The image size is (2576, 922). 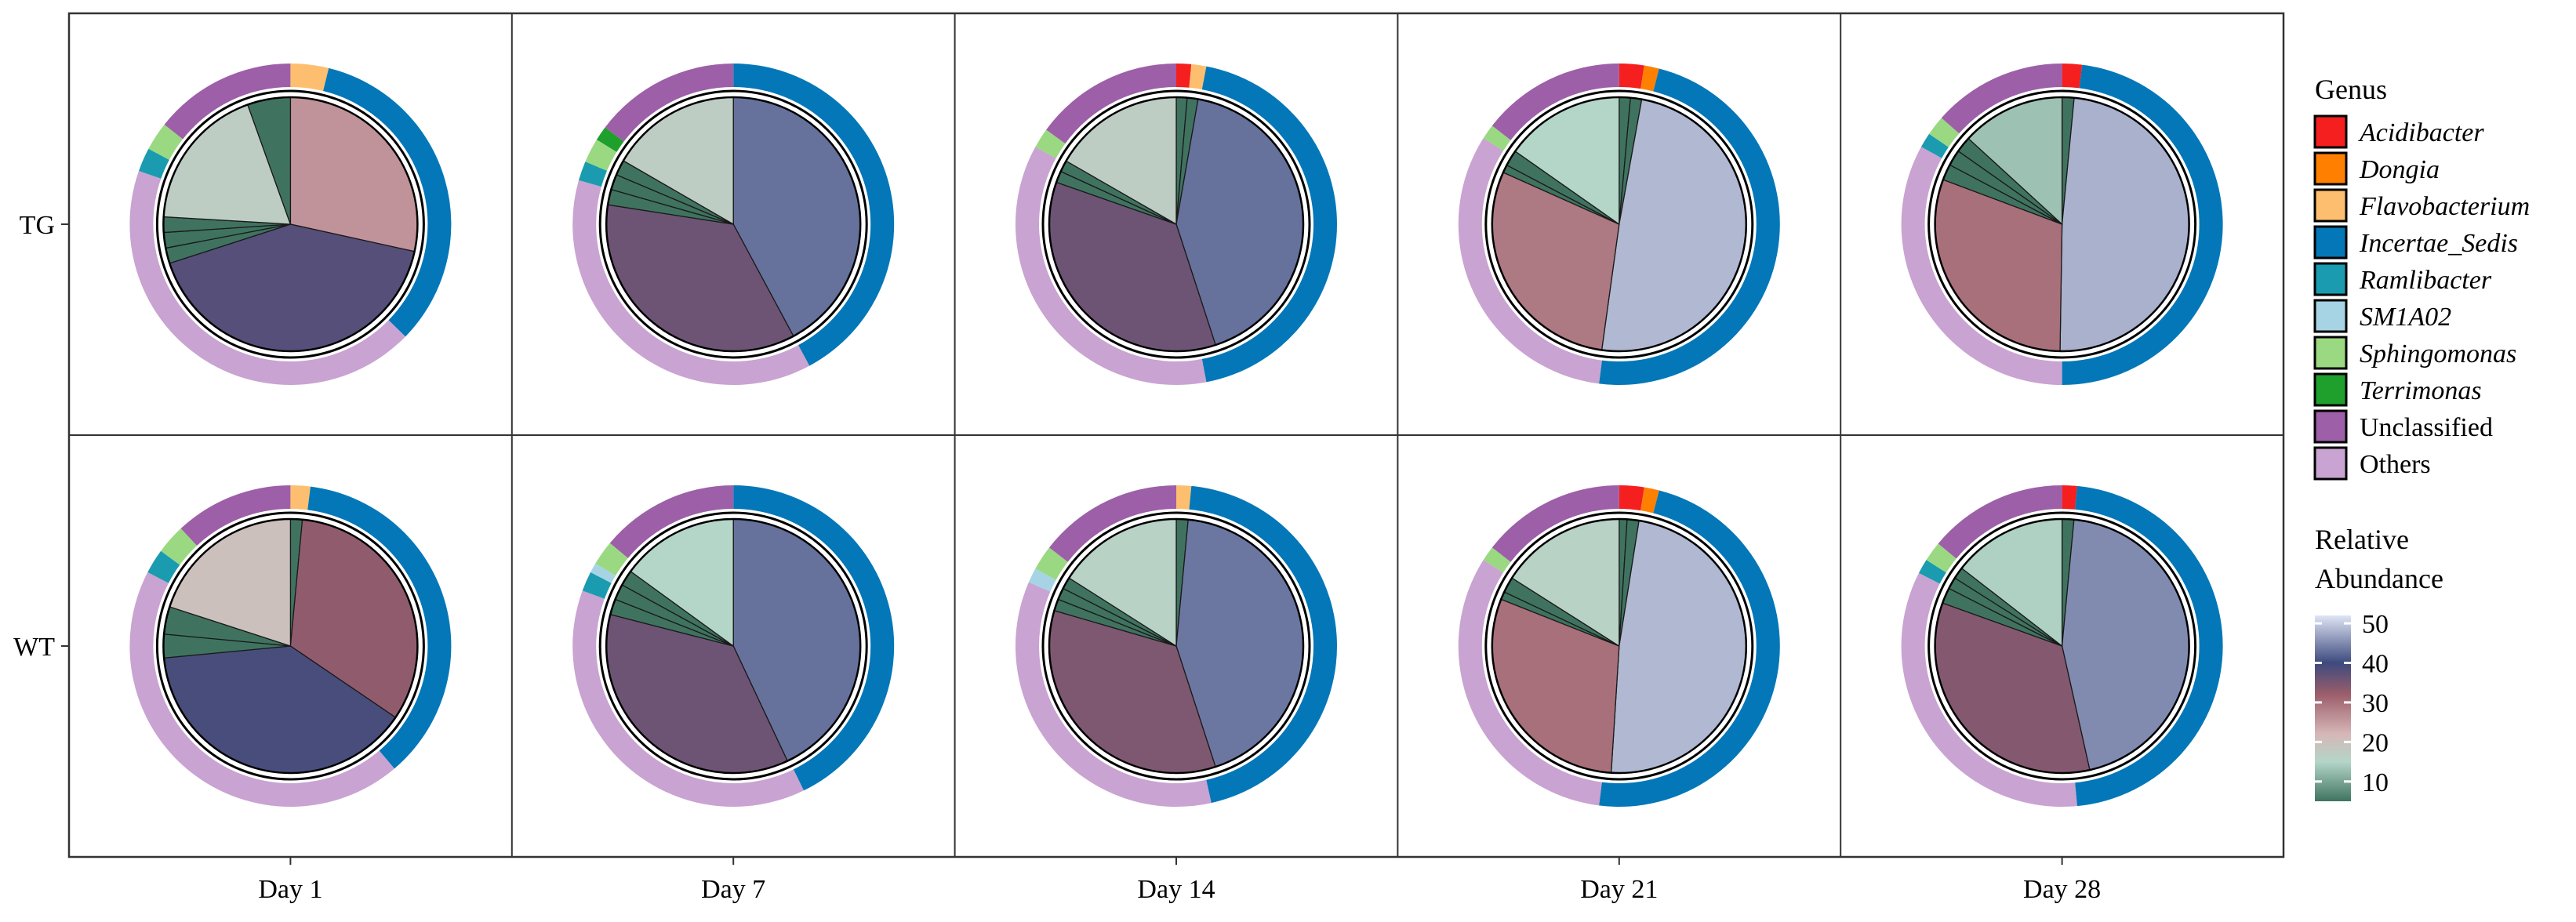 I want to click on colorbar-tick-label: 50, so click(x=2375, y=624).